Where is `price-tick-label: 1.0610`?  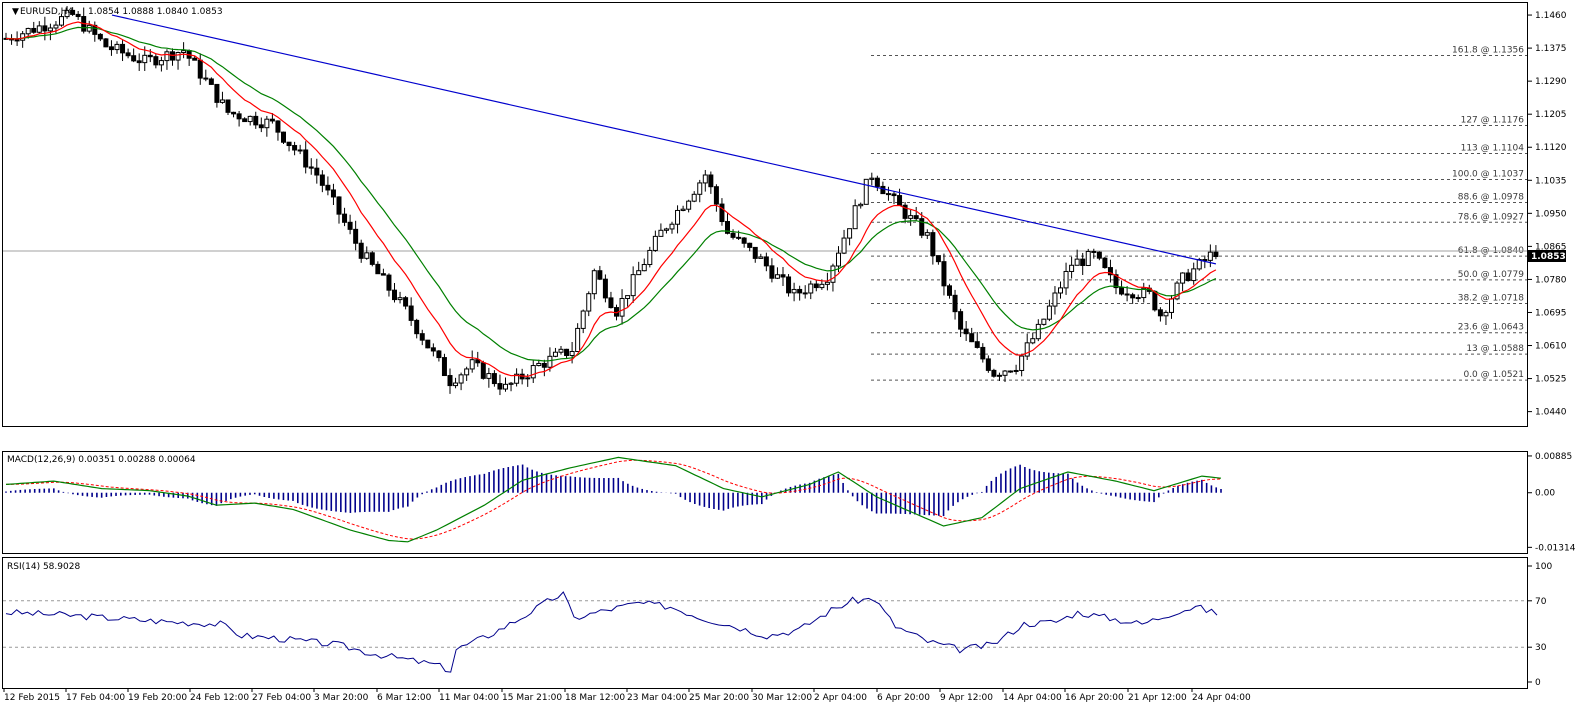 price-tick-label: 1.0610 is located at coordinates (1551, 347).